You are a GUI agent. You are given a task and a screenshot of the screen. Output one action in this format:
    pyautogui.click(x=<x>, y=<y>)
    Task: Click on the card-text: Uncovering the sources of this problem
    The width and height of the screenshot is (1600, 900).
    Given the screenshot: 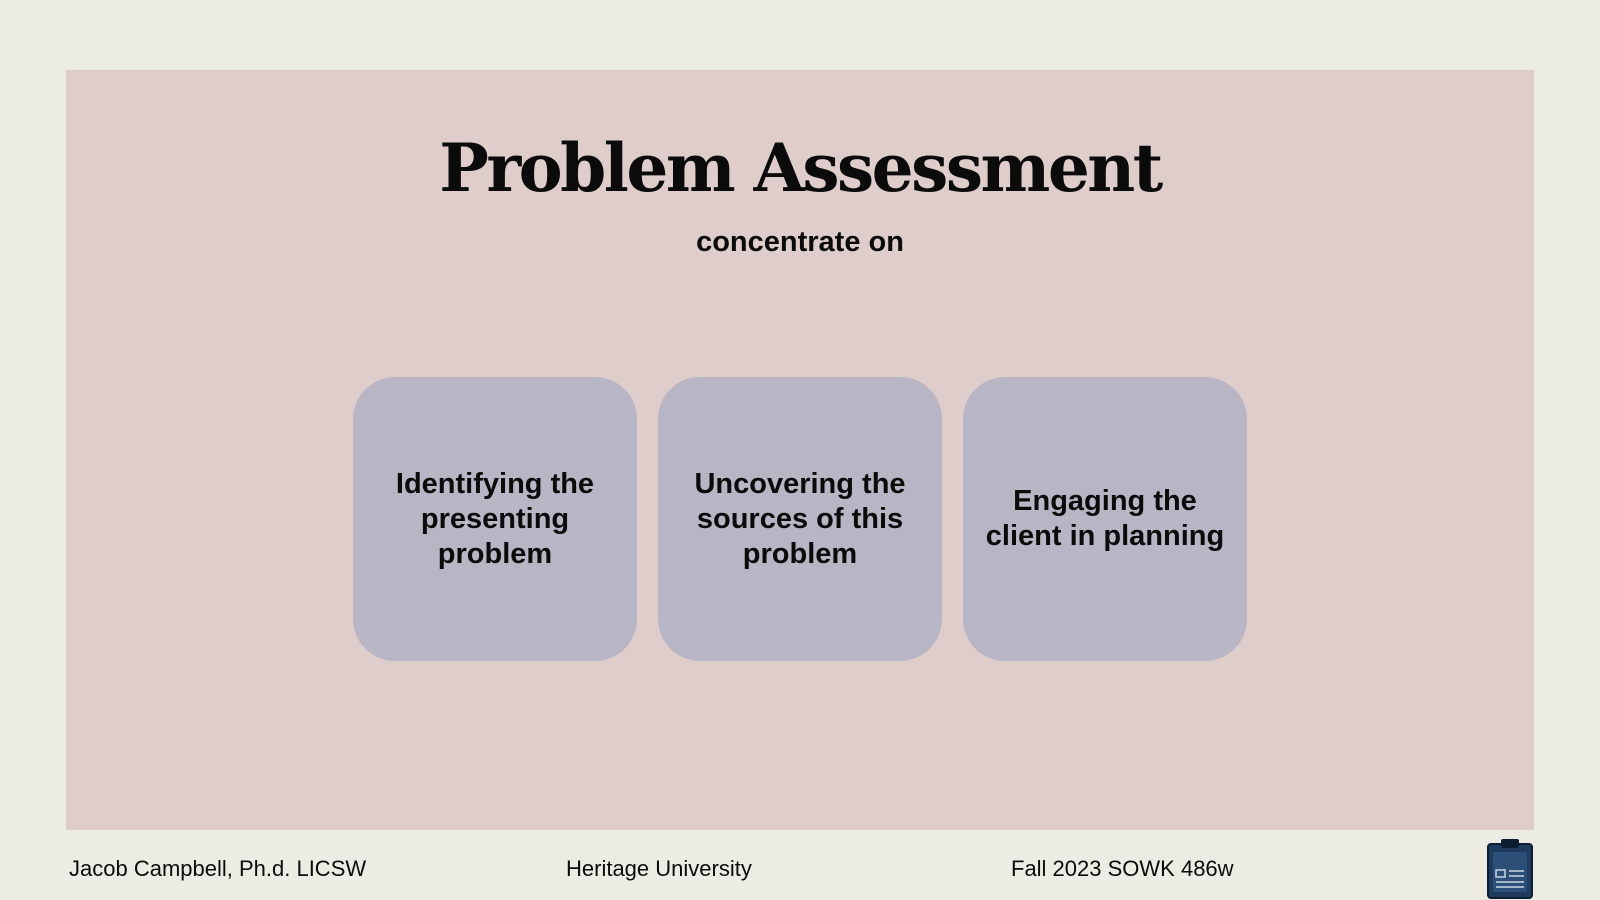 What is the action you would take?
    pyautogui.click(x=800, y=518)
    